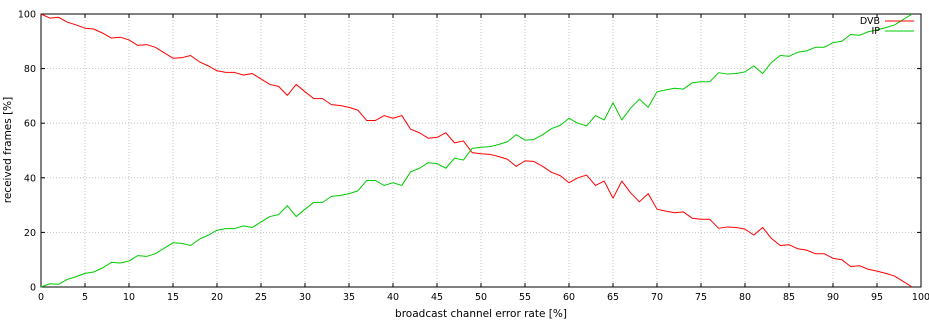 The height and width of the screenshot is (322, 929). I want to click on y-tick-label: 0, so click(33, 288).